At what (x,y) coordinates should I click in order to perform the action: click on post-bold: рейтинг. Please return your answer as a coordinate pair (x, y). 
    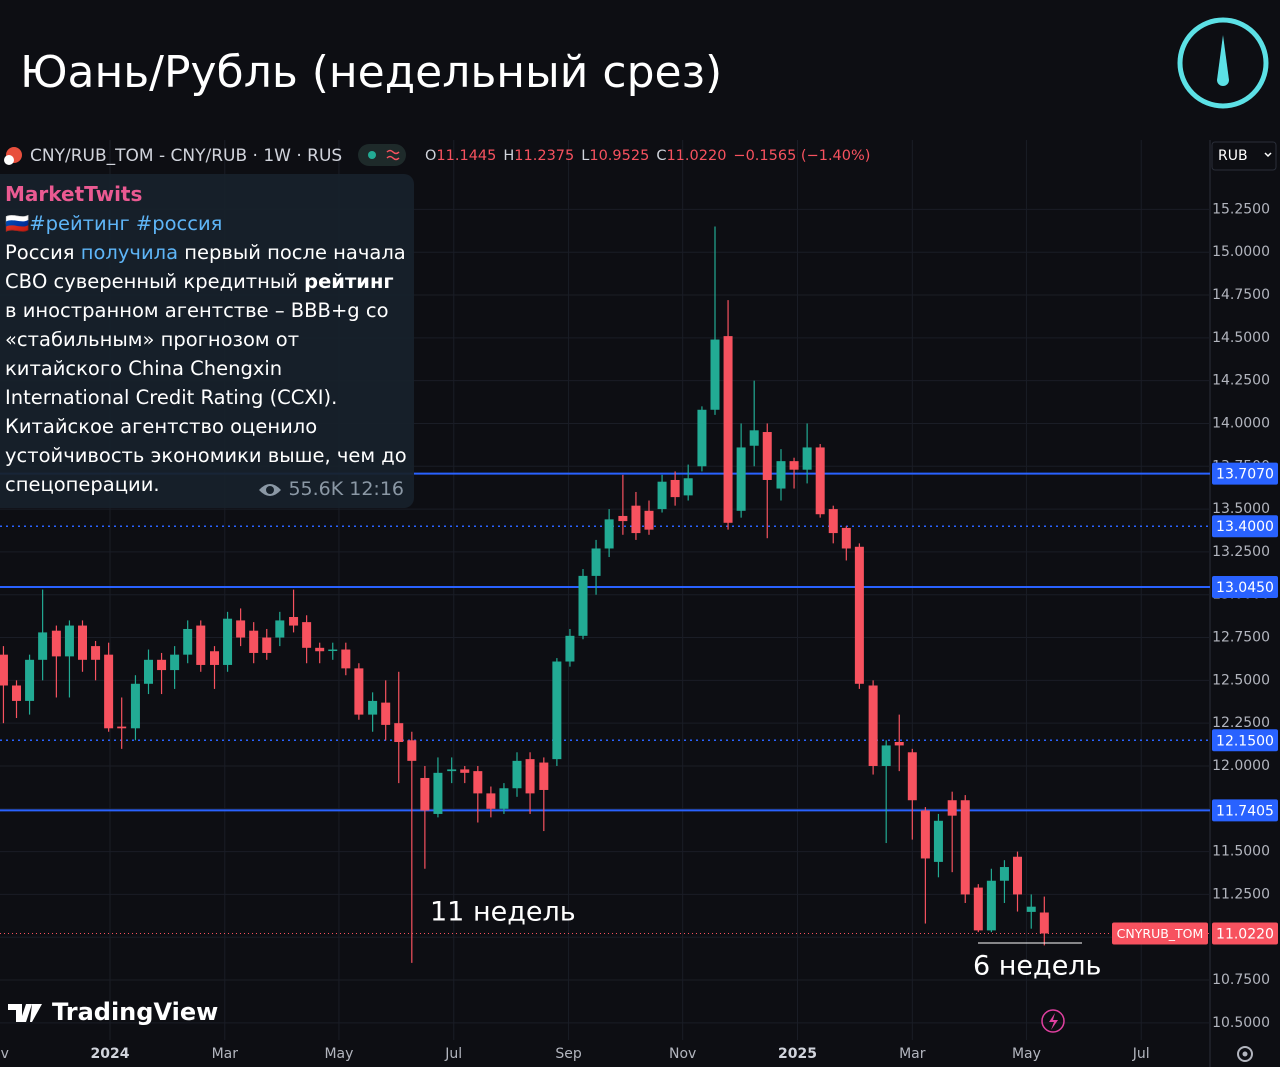
    Looking at the image, I should click on (349, 281).